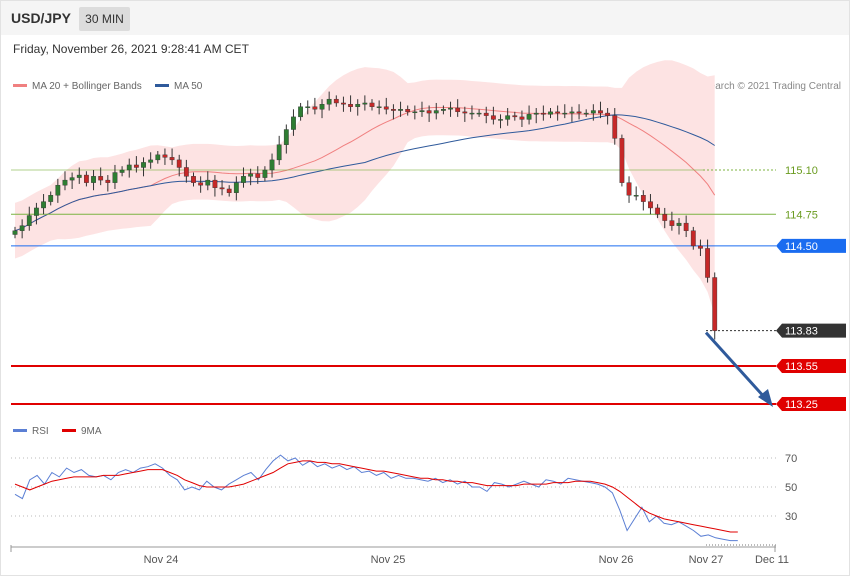 This screenshot has width=850, height=576. Describe the element at coordinates (791, 488) in the screenshot. I see `rsi-tick-50: 50` at that location.